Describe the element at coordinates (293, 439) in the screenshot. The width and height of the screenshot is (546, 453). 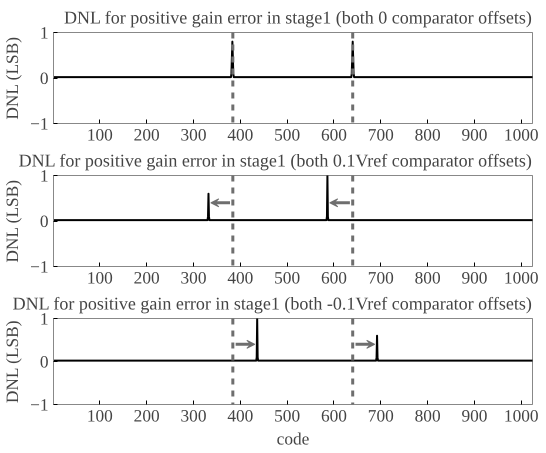
I see `x-axis-title: code` at that location.